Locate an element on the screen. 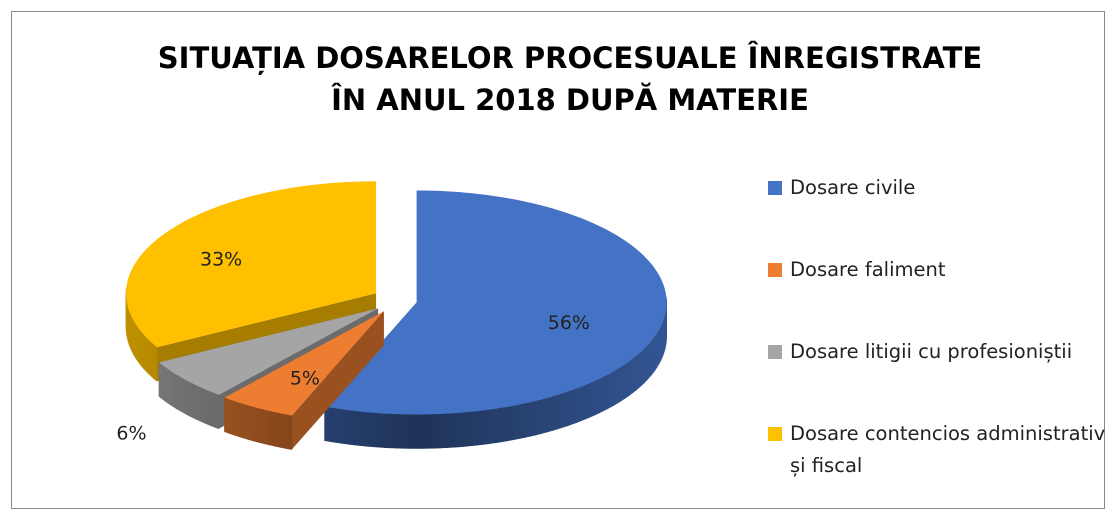 The height and width of the screenshot is (532, 1117). legend-label: Dosare civile is located at coordinates (852, 187).